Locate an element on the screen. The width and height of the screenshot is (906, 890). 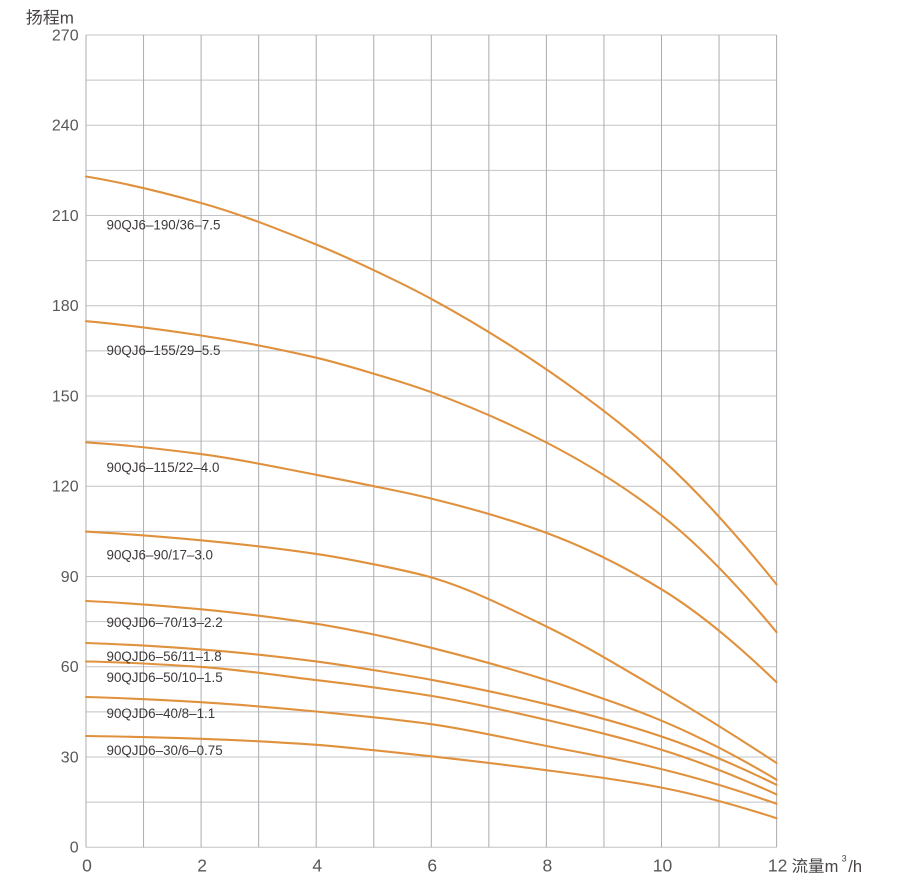
svg-text: 10 is located at coordinates (663, 866).